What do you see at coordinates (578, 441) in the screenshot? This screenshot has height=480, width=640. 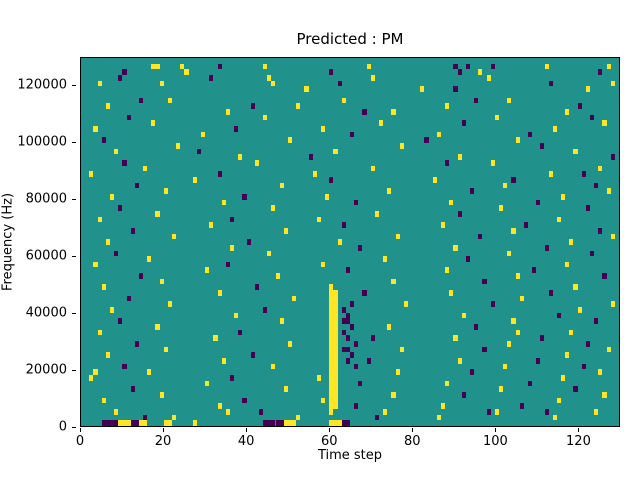 I see `x-tick-label: 120` at bounding box center [578, 441].